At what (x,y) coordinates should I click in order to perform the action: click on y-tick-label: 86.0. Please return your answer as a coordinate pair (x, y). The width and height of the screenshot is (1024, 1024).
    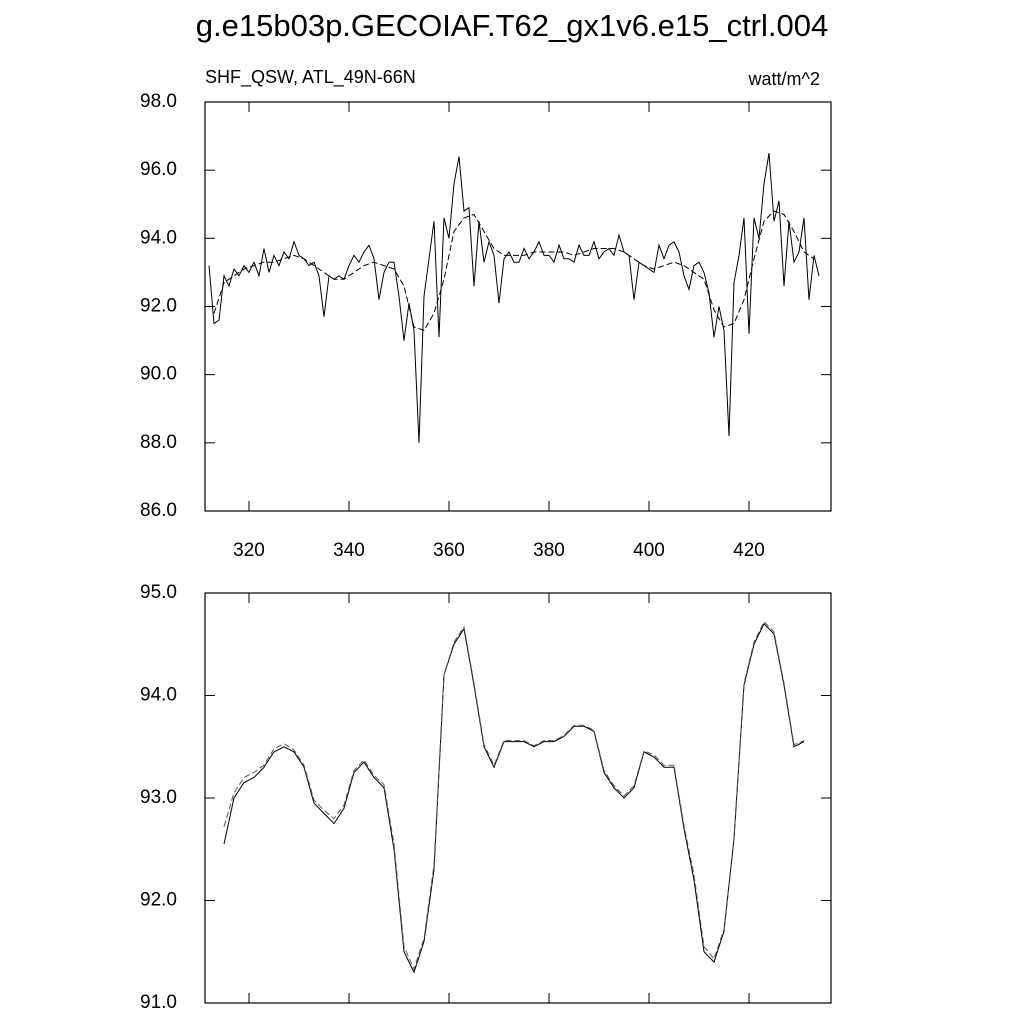
    Looking at the image, I should click on (158, 510).